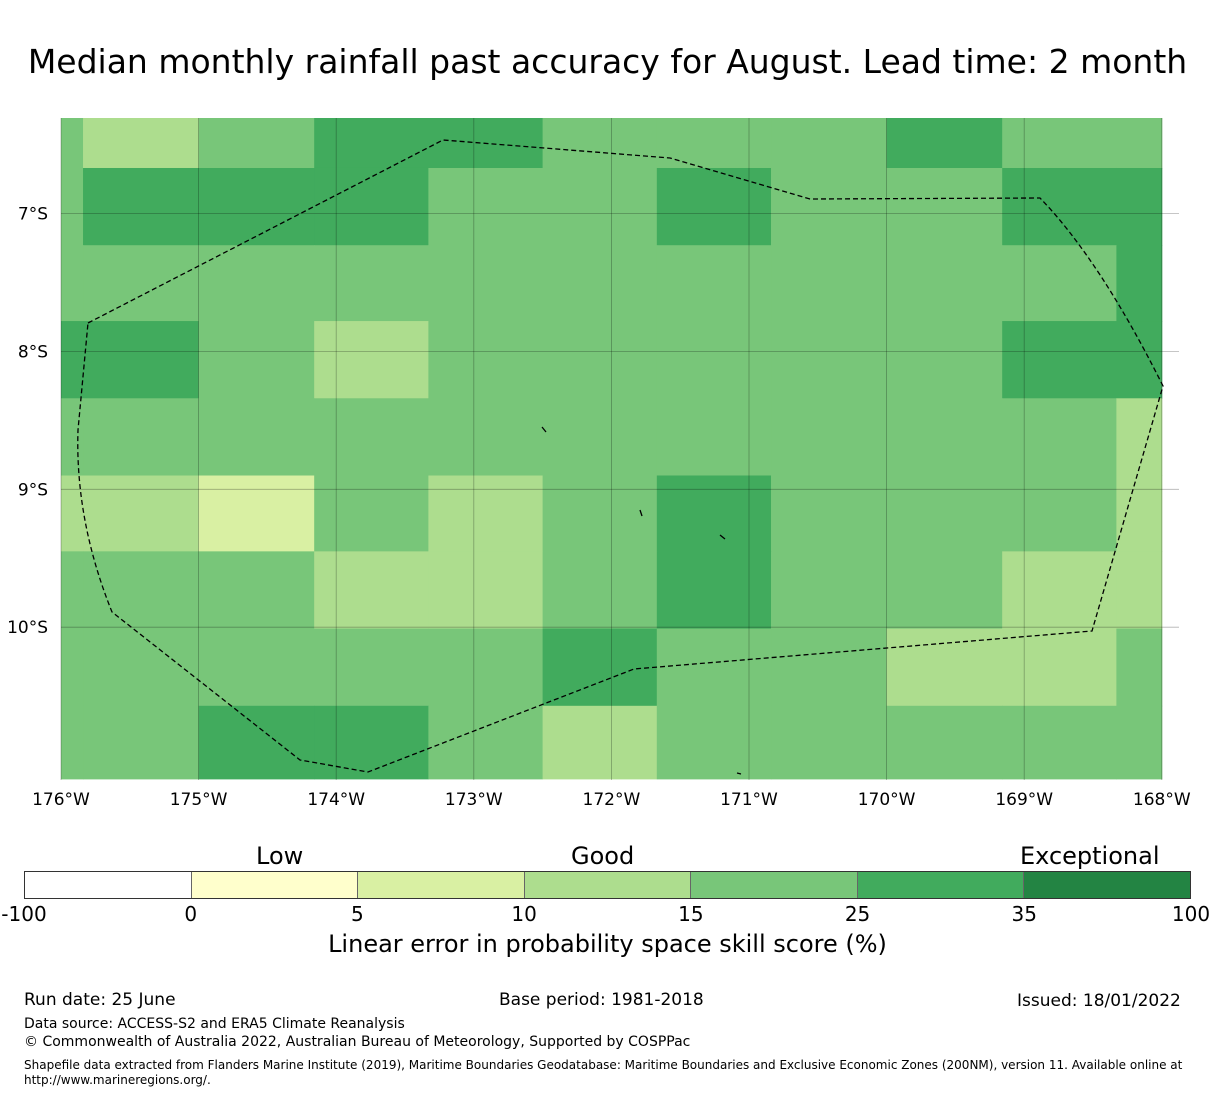 The image size is (1215, 1095). I want to click on longitude-label: 176°W, so click(61, 800).